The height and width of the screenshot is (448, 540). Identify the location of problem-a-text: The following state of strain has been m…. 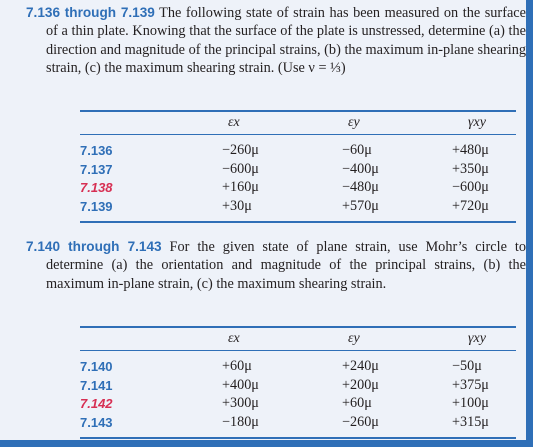
(286, 41).